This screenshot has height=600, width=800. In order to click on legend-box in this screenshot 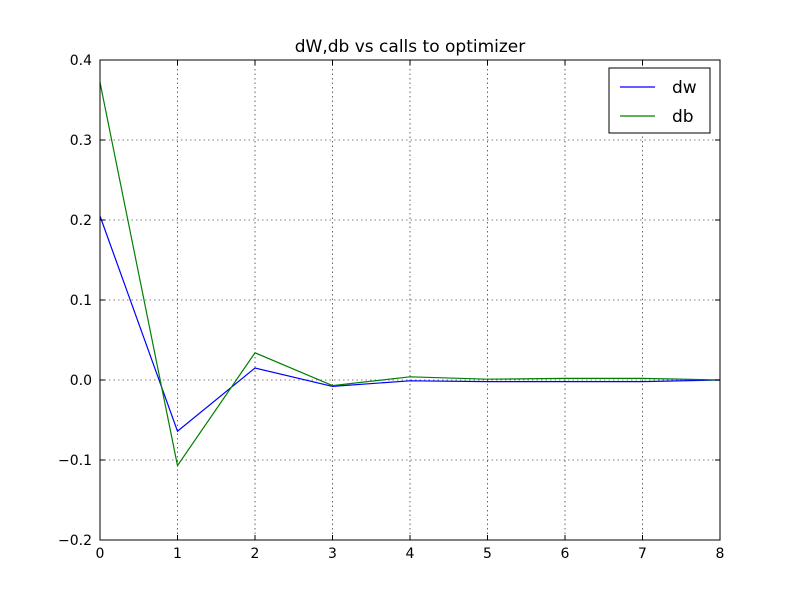, I will do `click(659, 100)`.